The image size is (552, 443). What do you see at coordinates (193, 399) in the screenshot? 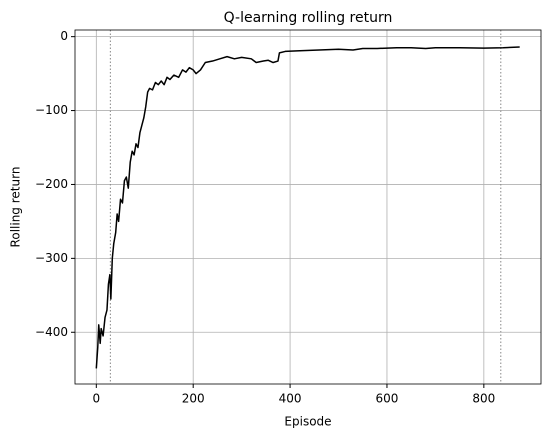
I see `x-tick-label: 200` at bounding box center [193, 399].